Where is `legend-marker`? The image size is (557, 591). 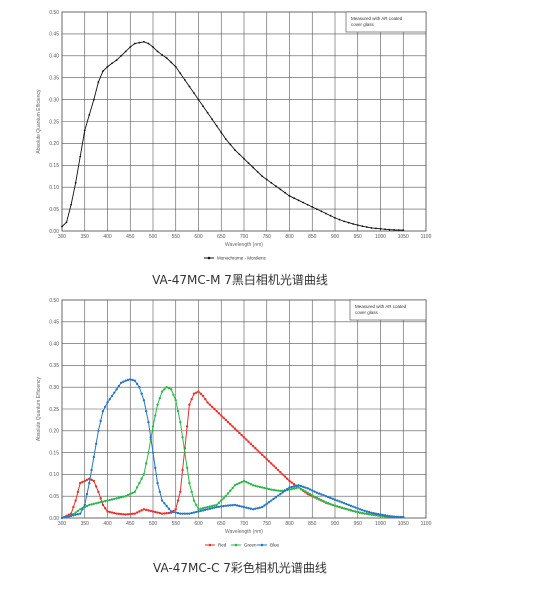 legend-marker is located at coordinates (236, 545).